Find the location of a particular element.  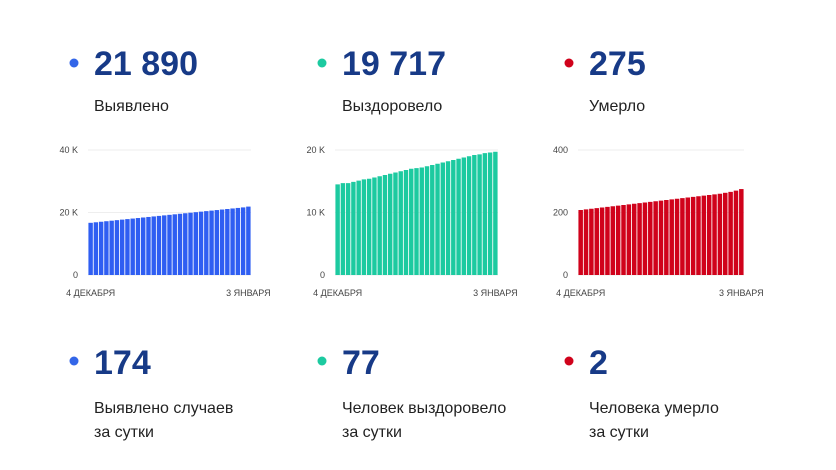

daily-value: 174 is located at coordinates (122, 363).